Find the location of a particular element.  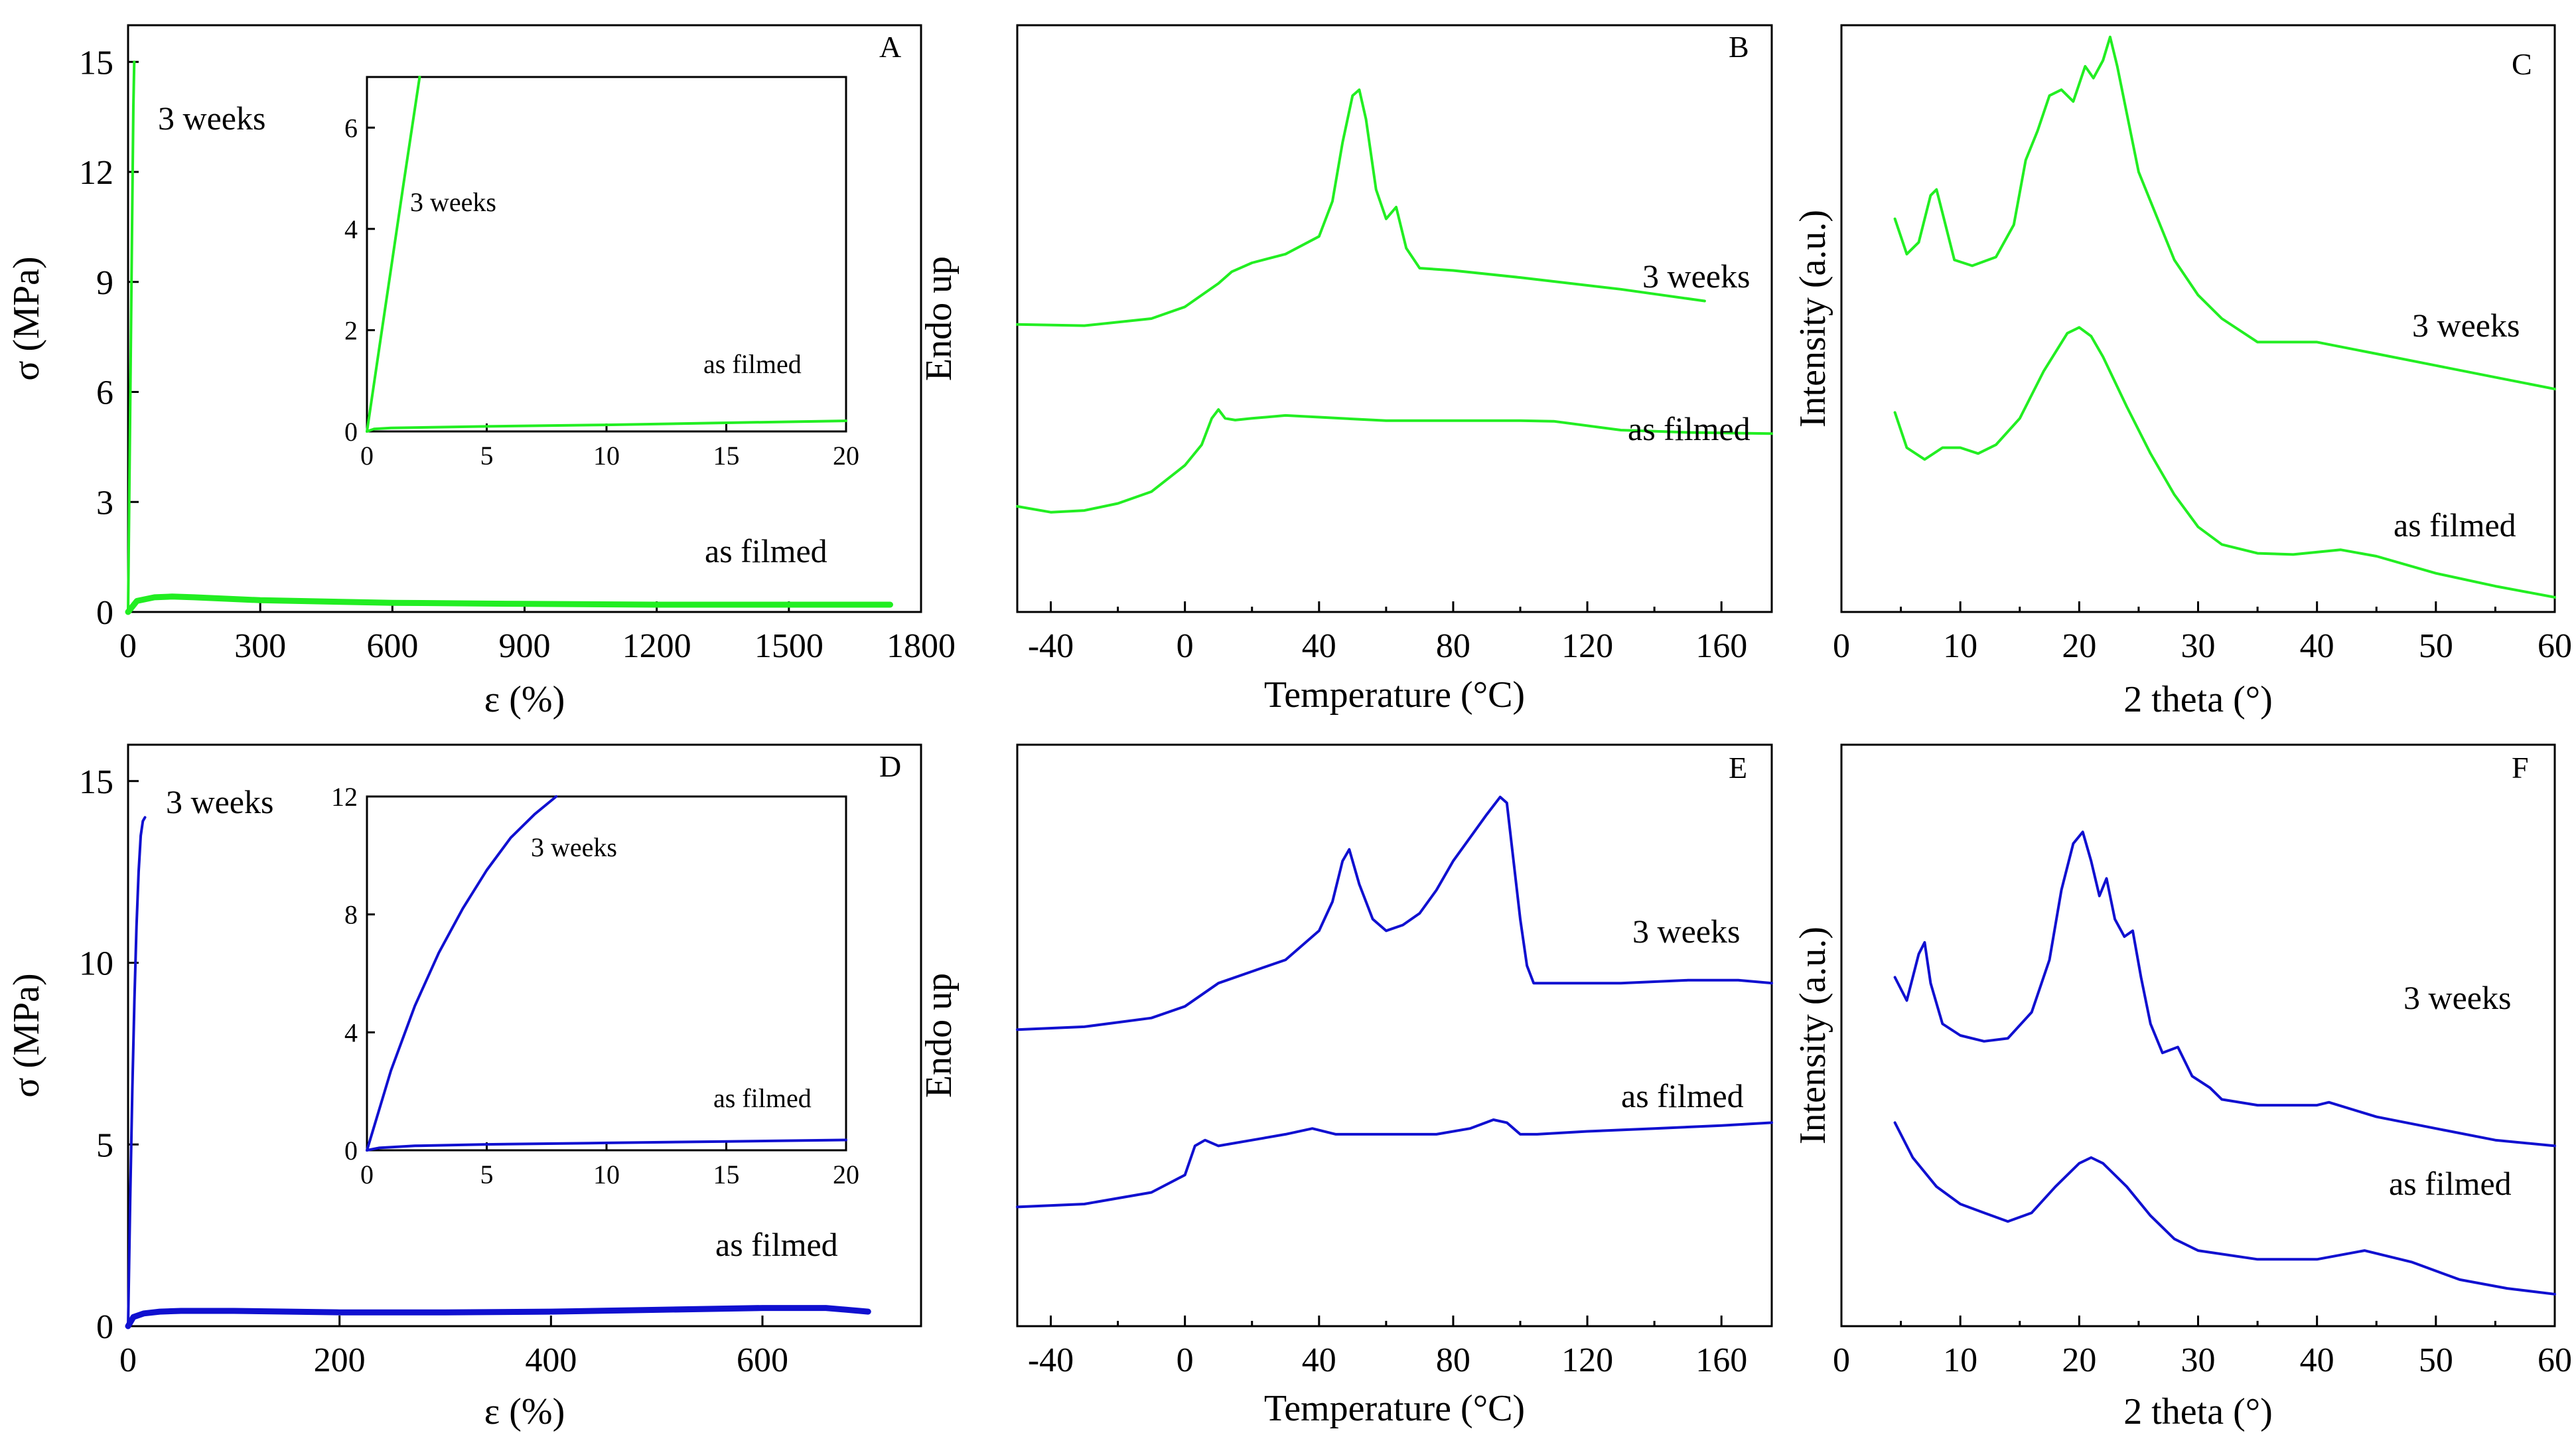

panel-c-x-tick-label: 30 is located at coordinates (2198, 646).